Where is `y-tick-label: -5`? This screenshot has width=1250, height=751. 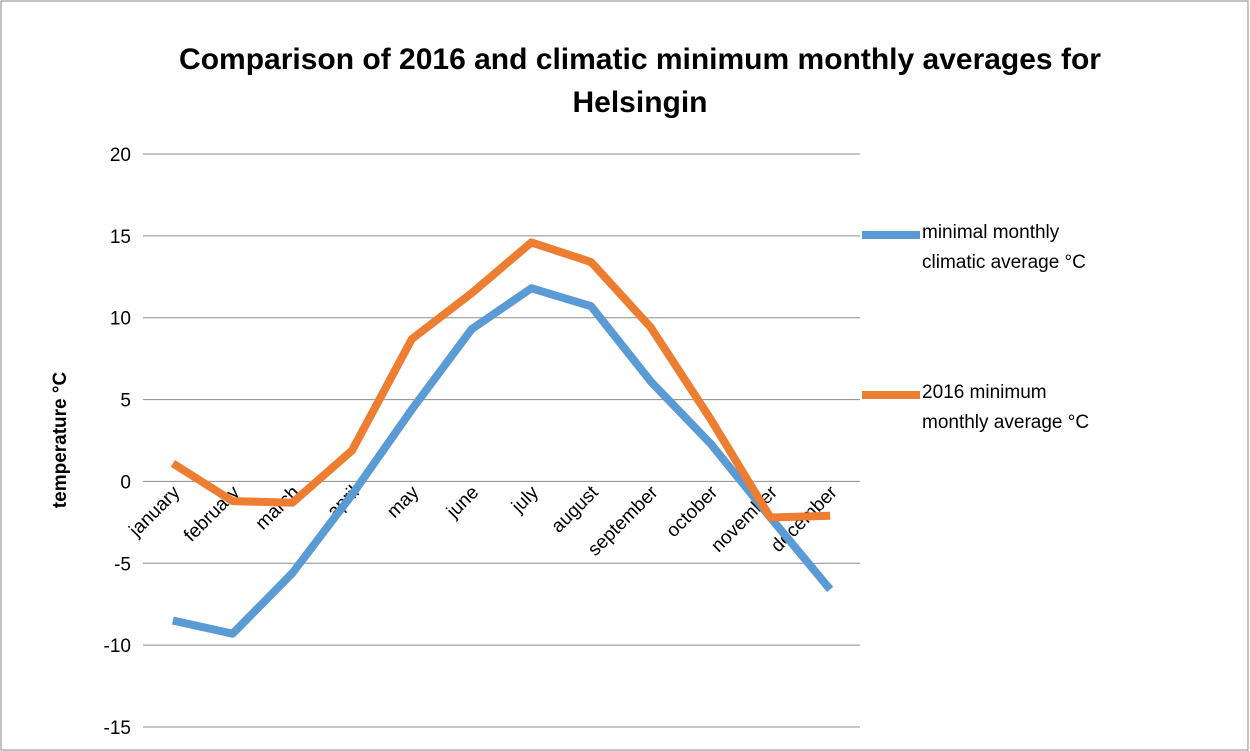
y-tick-label: -5 is located at coordinates (122, 564).